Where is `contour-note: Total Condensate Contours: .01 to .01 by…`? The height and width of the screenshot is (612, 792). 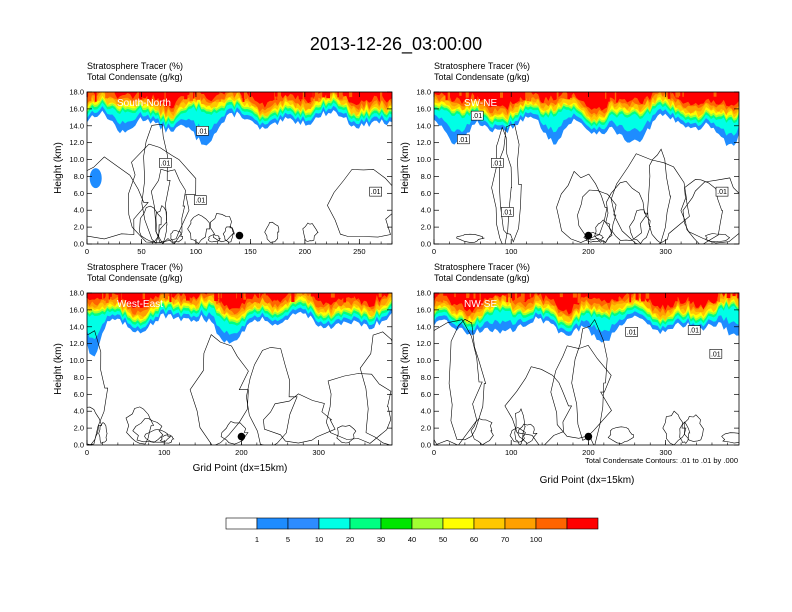
contour-note: Total Condensate Contours: .01 to .01 by… is located at coordinates (661, 460).